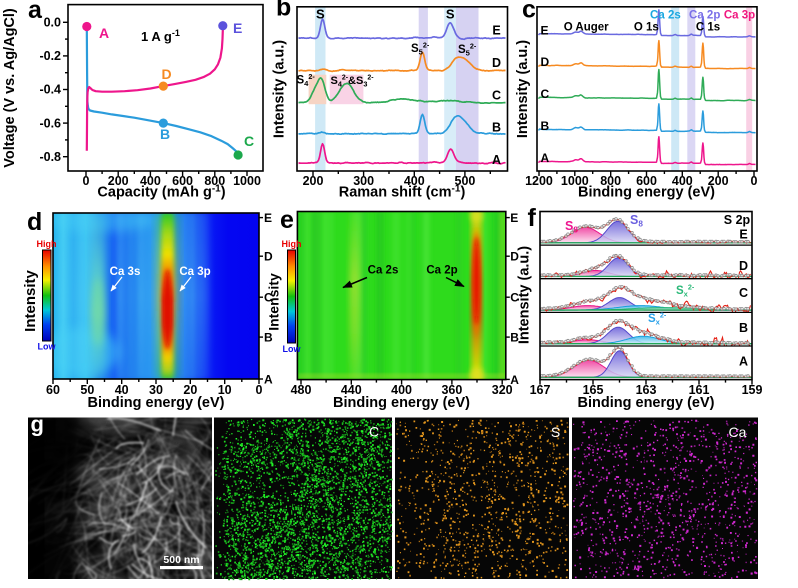 This screenshot has height=588, width=798. I want to click on svg-text: 300, so click(363, 181).